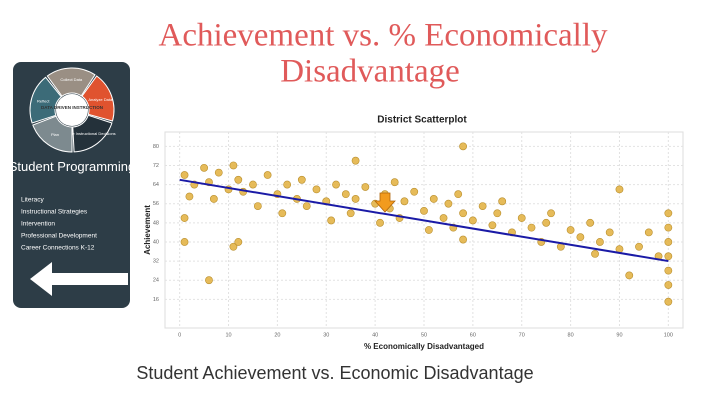  Describe the element at coordinates (277, 335) in the screenshot. I see `x-tick-label: 20` at that location.